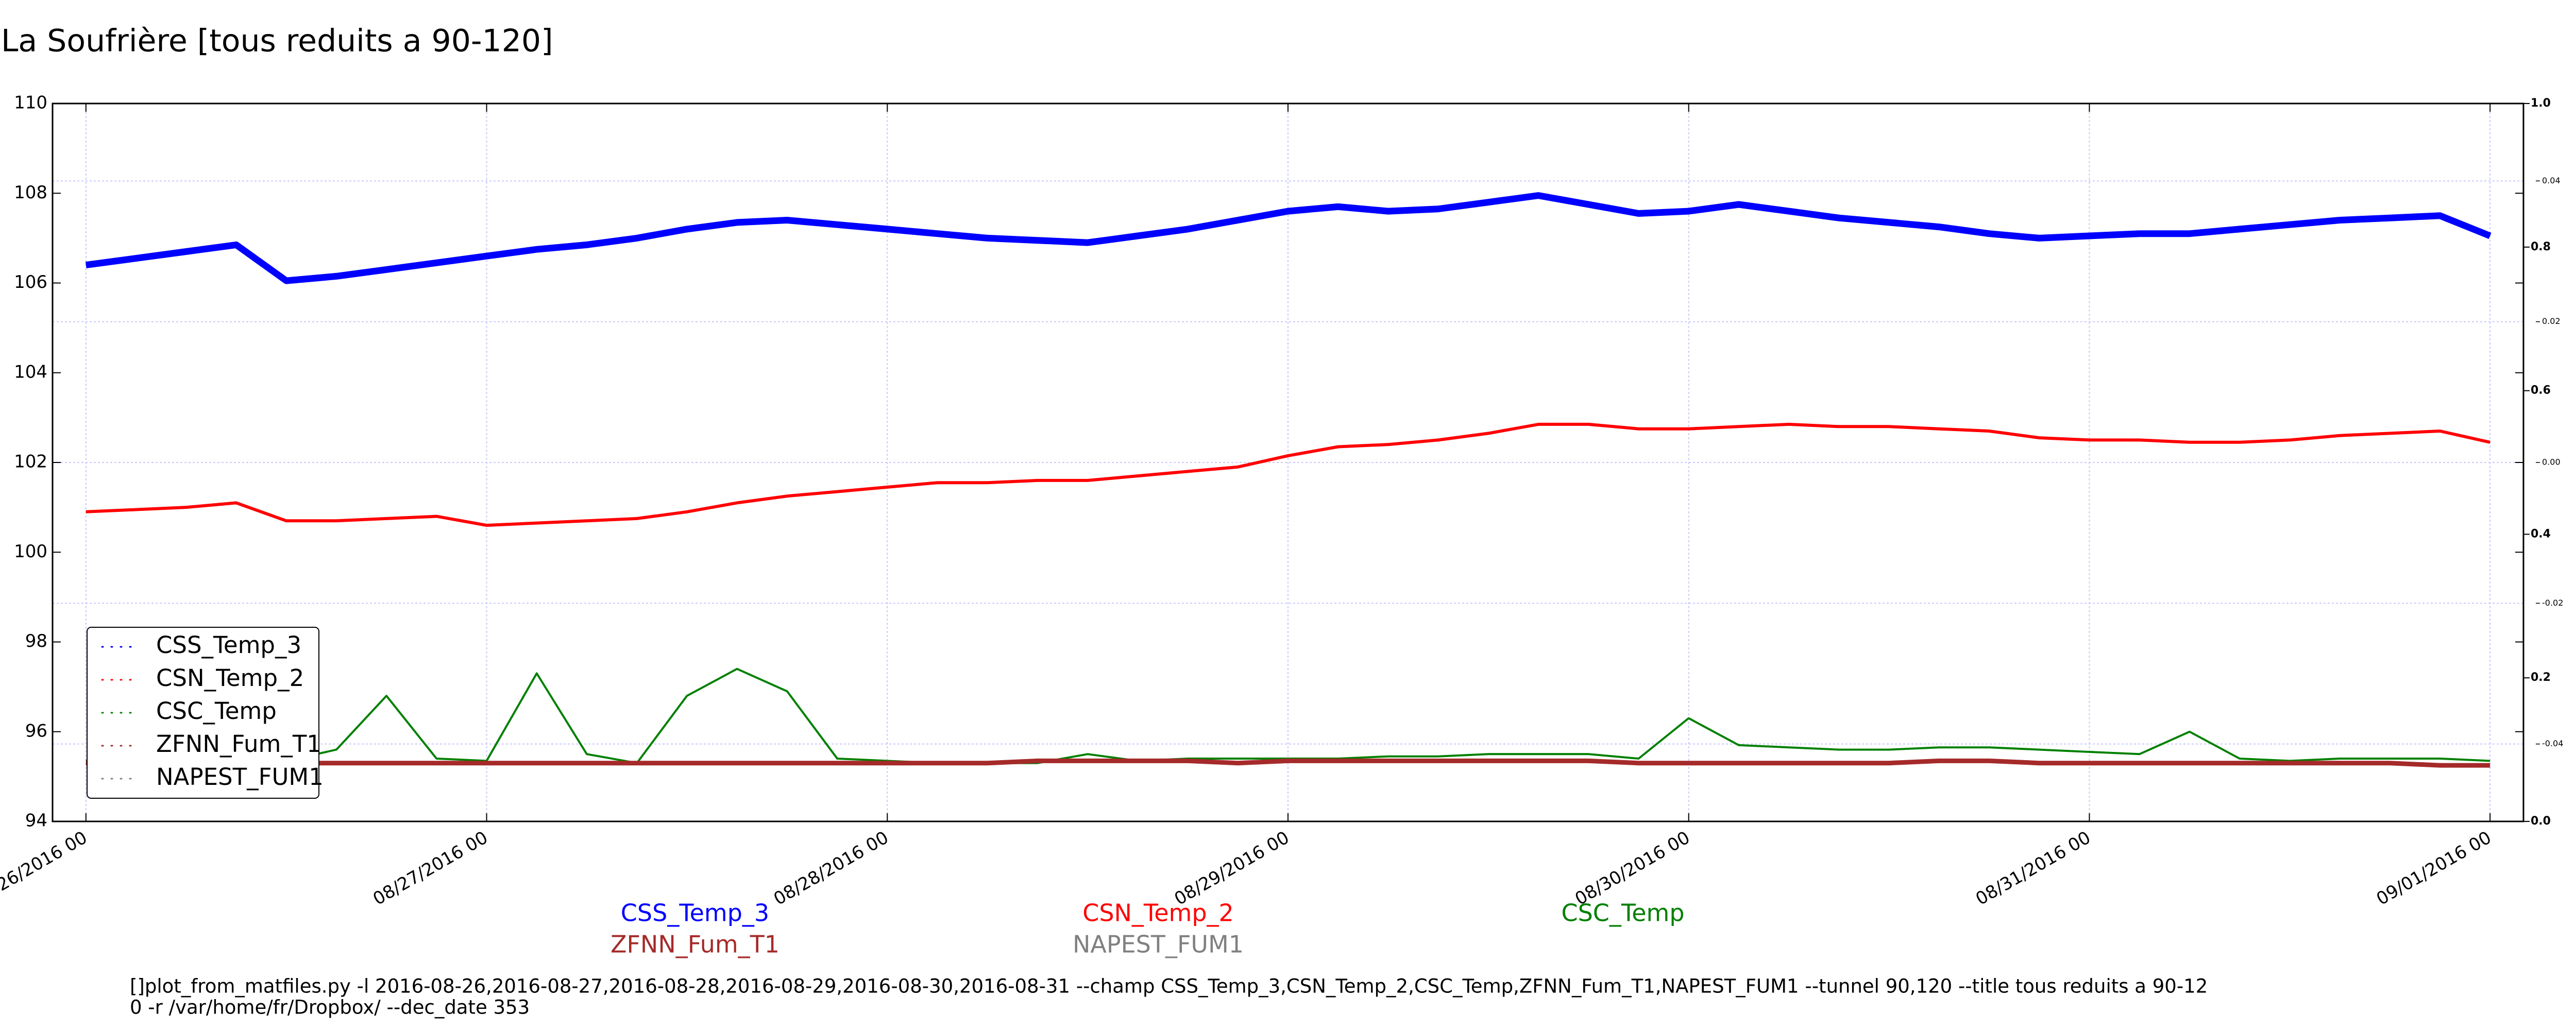  Describe the element at coordinates (2541, 103) in the screenshot. I see `y2-tick-label: 1.0` at that location.